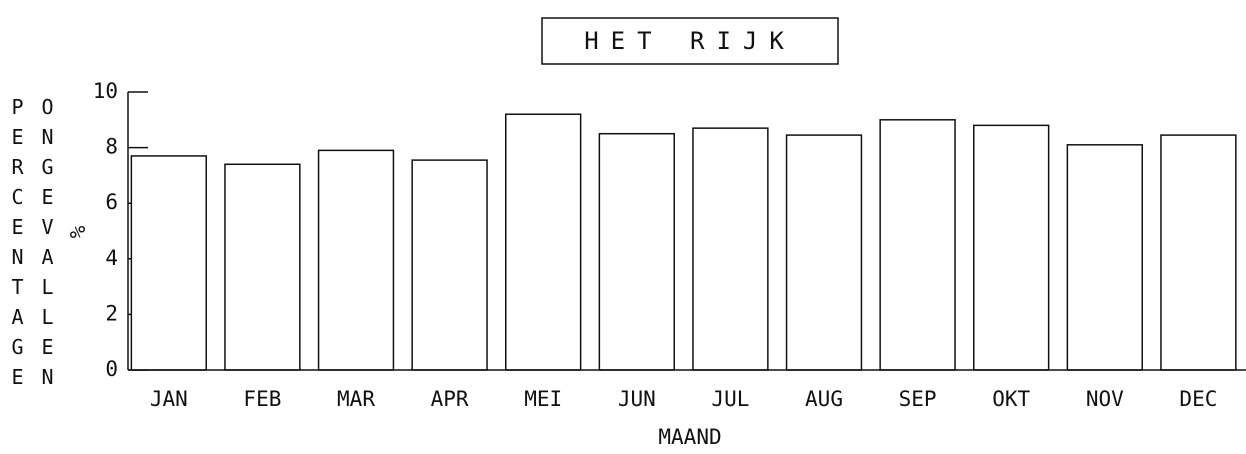 The width and height of the screenshot is (1246, 454). I want to click on y-tick-label: 10, so click(105, 91).